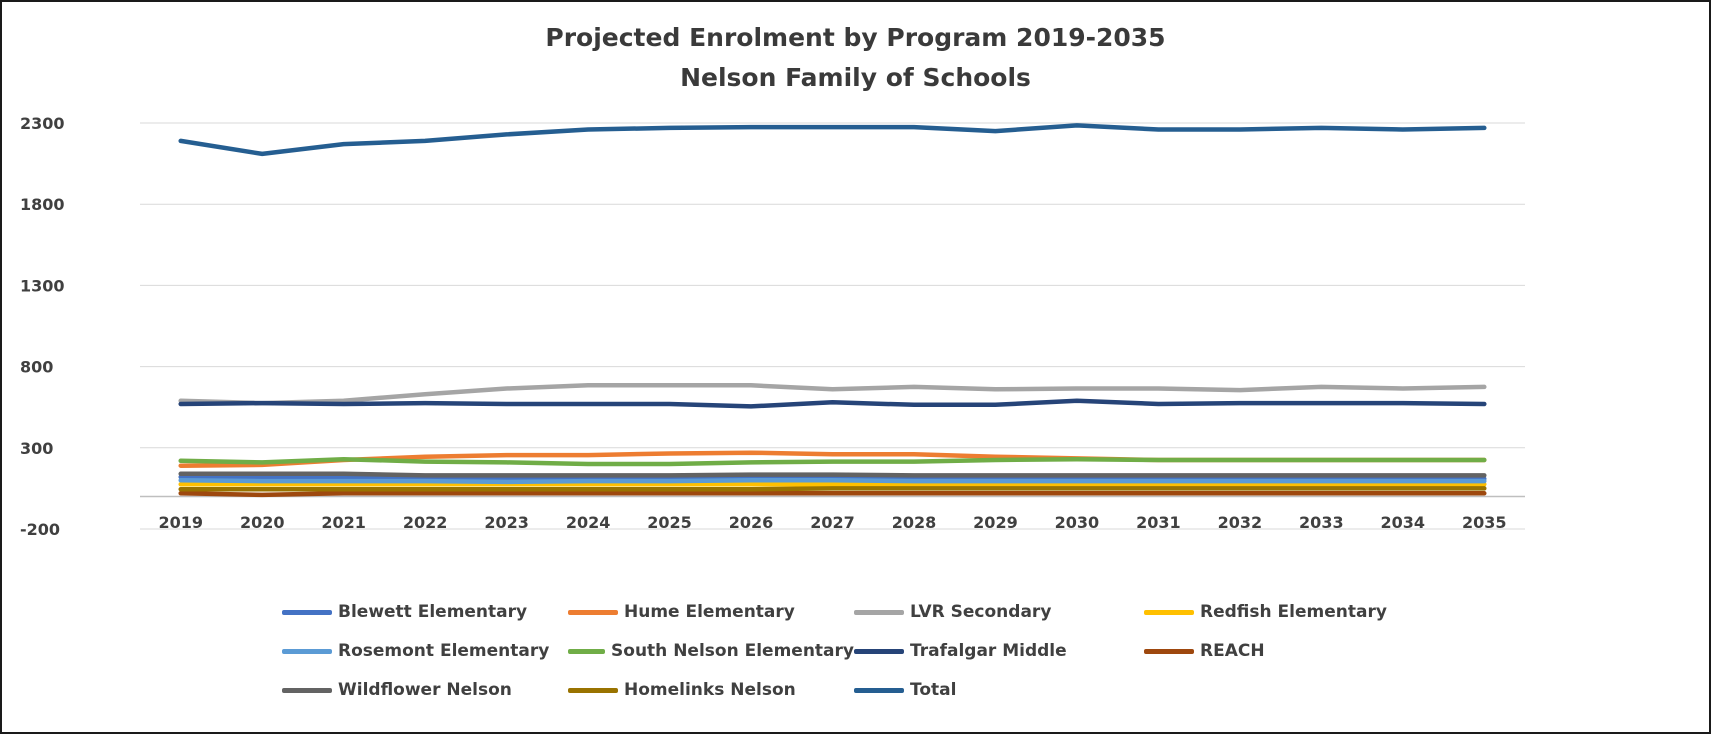 This screenshot has height=734, width=1711. I want to click on x-tick-label: 2023, so click(506, 522).